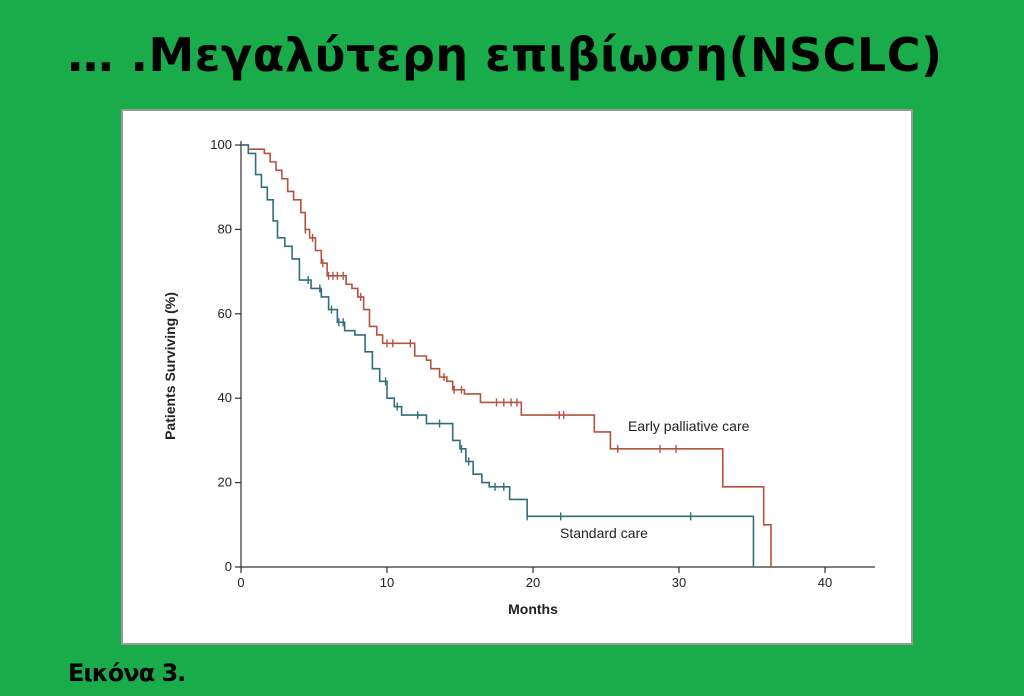 This screenshot has height=696, width=1024. Describe the element at coordinates (127, 673) in the screenshot. I see `figure-caption: Εικόνα 3.` at that location.